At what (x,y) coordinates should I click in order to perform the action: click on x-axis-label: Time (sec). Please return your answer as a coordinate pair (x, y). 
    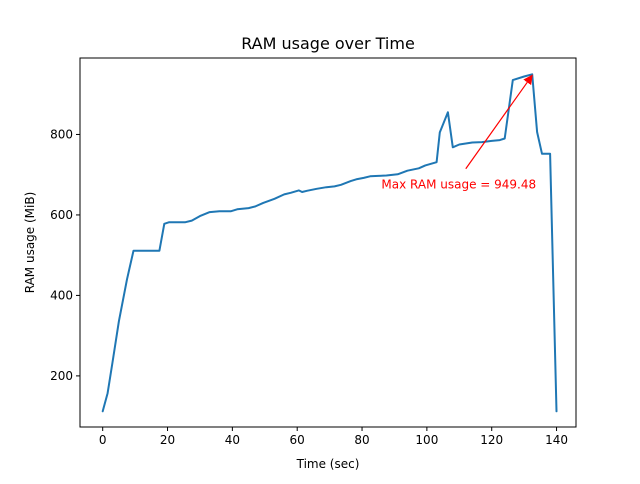
    Looking at the image, I should click on (328, 464).